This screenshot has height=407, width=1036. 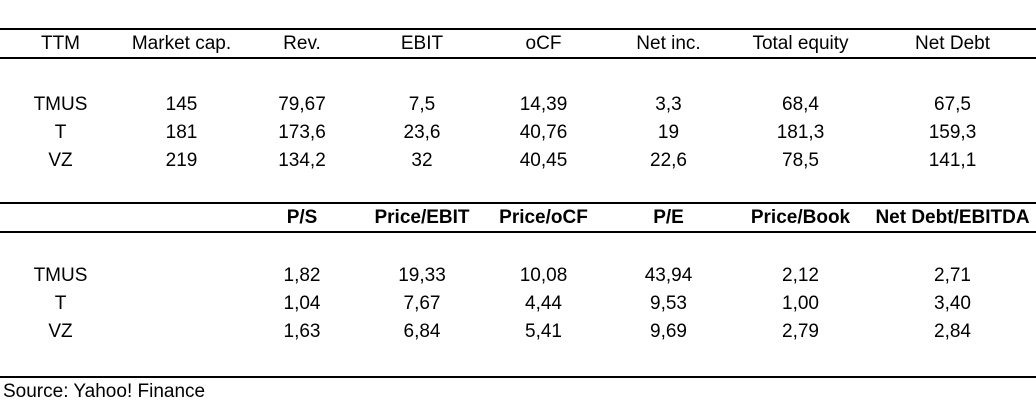 I want to click on table-row-vz: VZ 1,63 6,84 5,41 9,69 2,79 2,84, so click(x=518, y=331).